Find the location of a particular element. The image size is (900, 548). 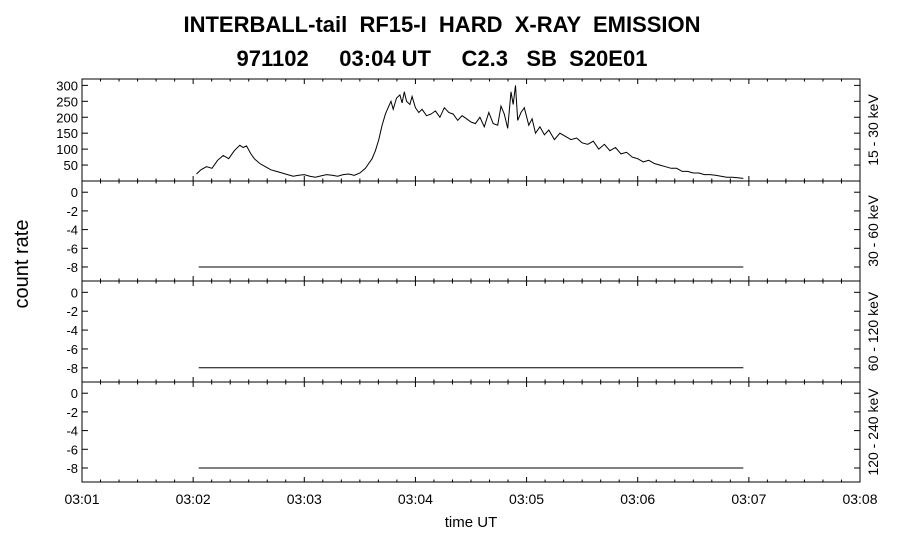

series-line is located at coordinates (470, 132).